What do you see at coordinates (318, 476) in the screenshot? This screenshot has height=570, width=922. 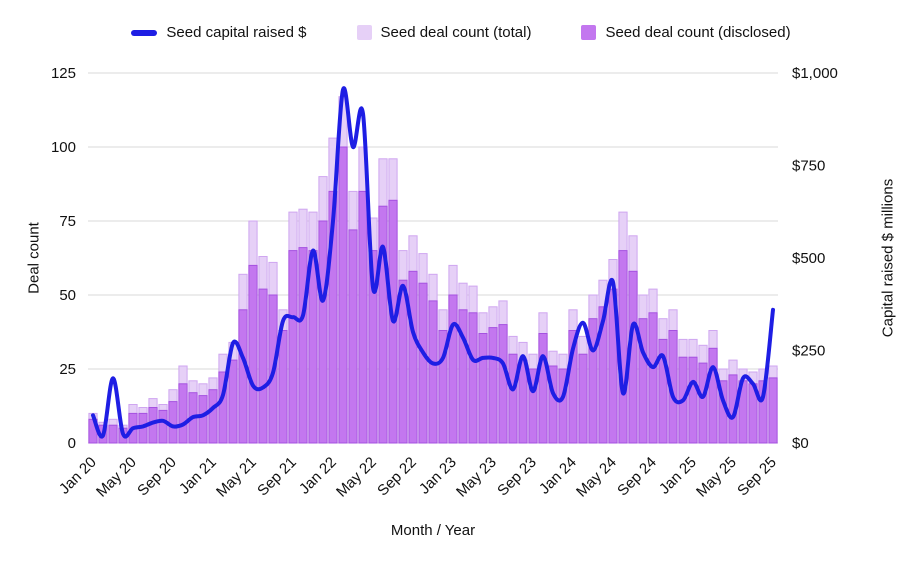 I see `x-tick-label: Jan 22` at bounding box center [318, 476].